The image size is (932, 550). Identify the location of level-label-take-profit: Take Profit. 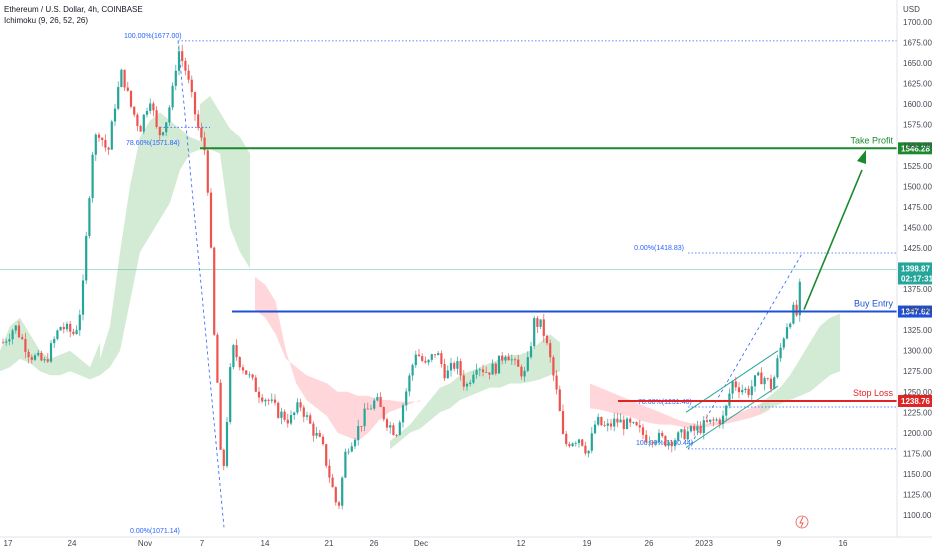
(871, 140).